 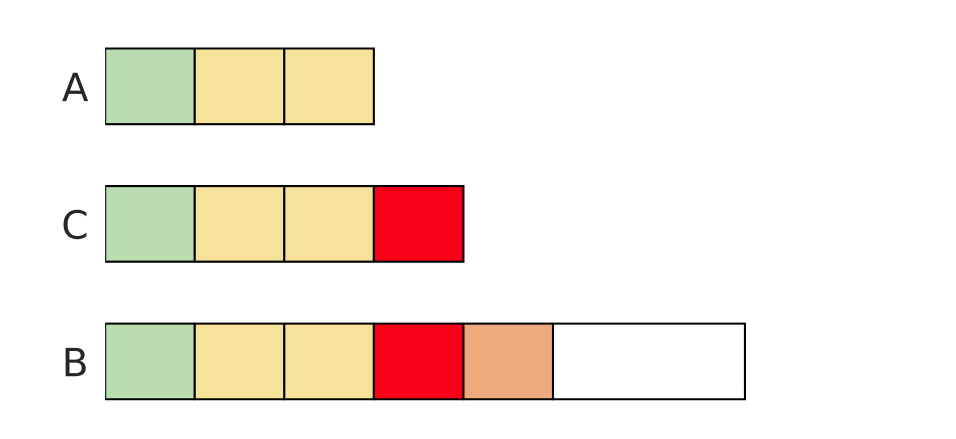 What do you see at coordinates (75, 225) in the screenshot?
I see `y-tick-label: C` at bounding box center [75, 225].